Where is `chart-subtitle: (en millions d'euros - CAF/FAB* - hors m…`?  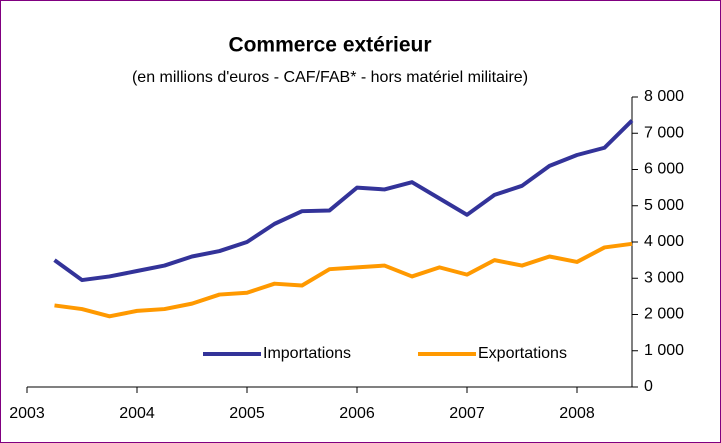 chart-subtitle: (en millions d'euros - CAF/FAB* - hors m… is located at coordinates (330, 77).